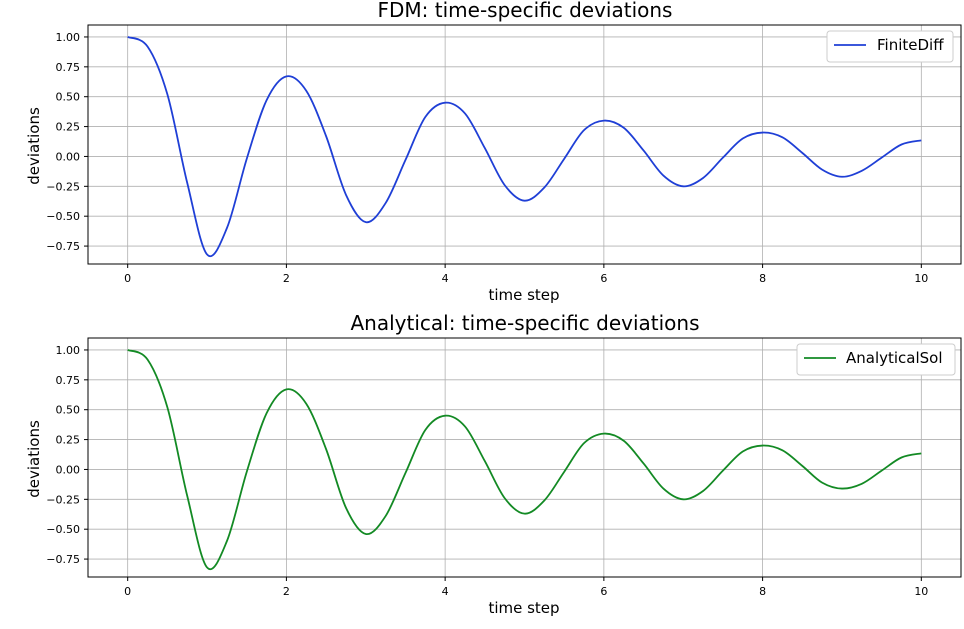 This screenshot has width=964, height=629. I want to click on legend: AnalyticalSol, so click(876, 359).